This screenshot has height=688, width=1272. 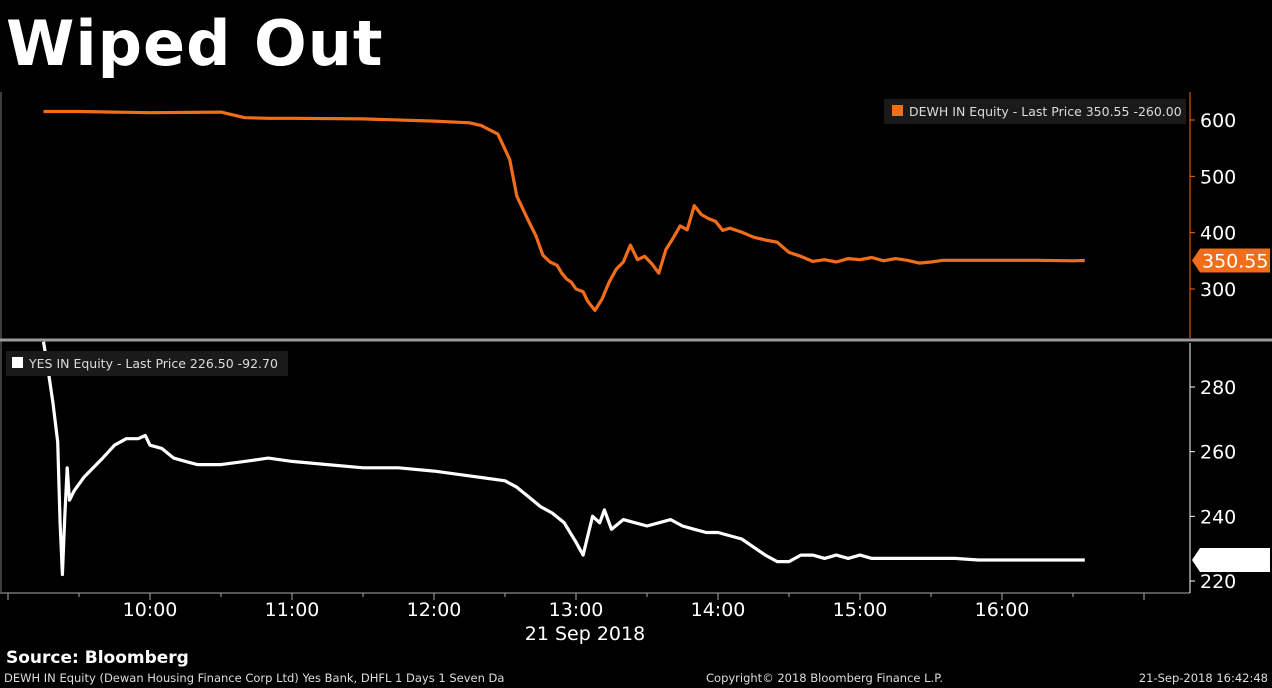 I want to click on x-tick-label: 16:00, so click(x=1002, y=610).